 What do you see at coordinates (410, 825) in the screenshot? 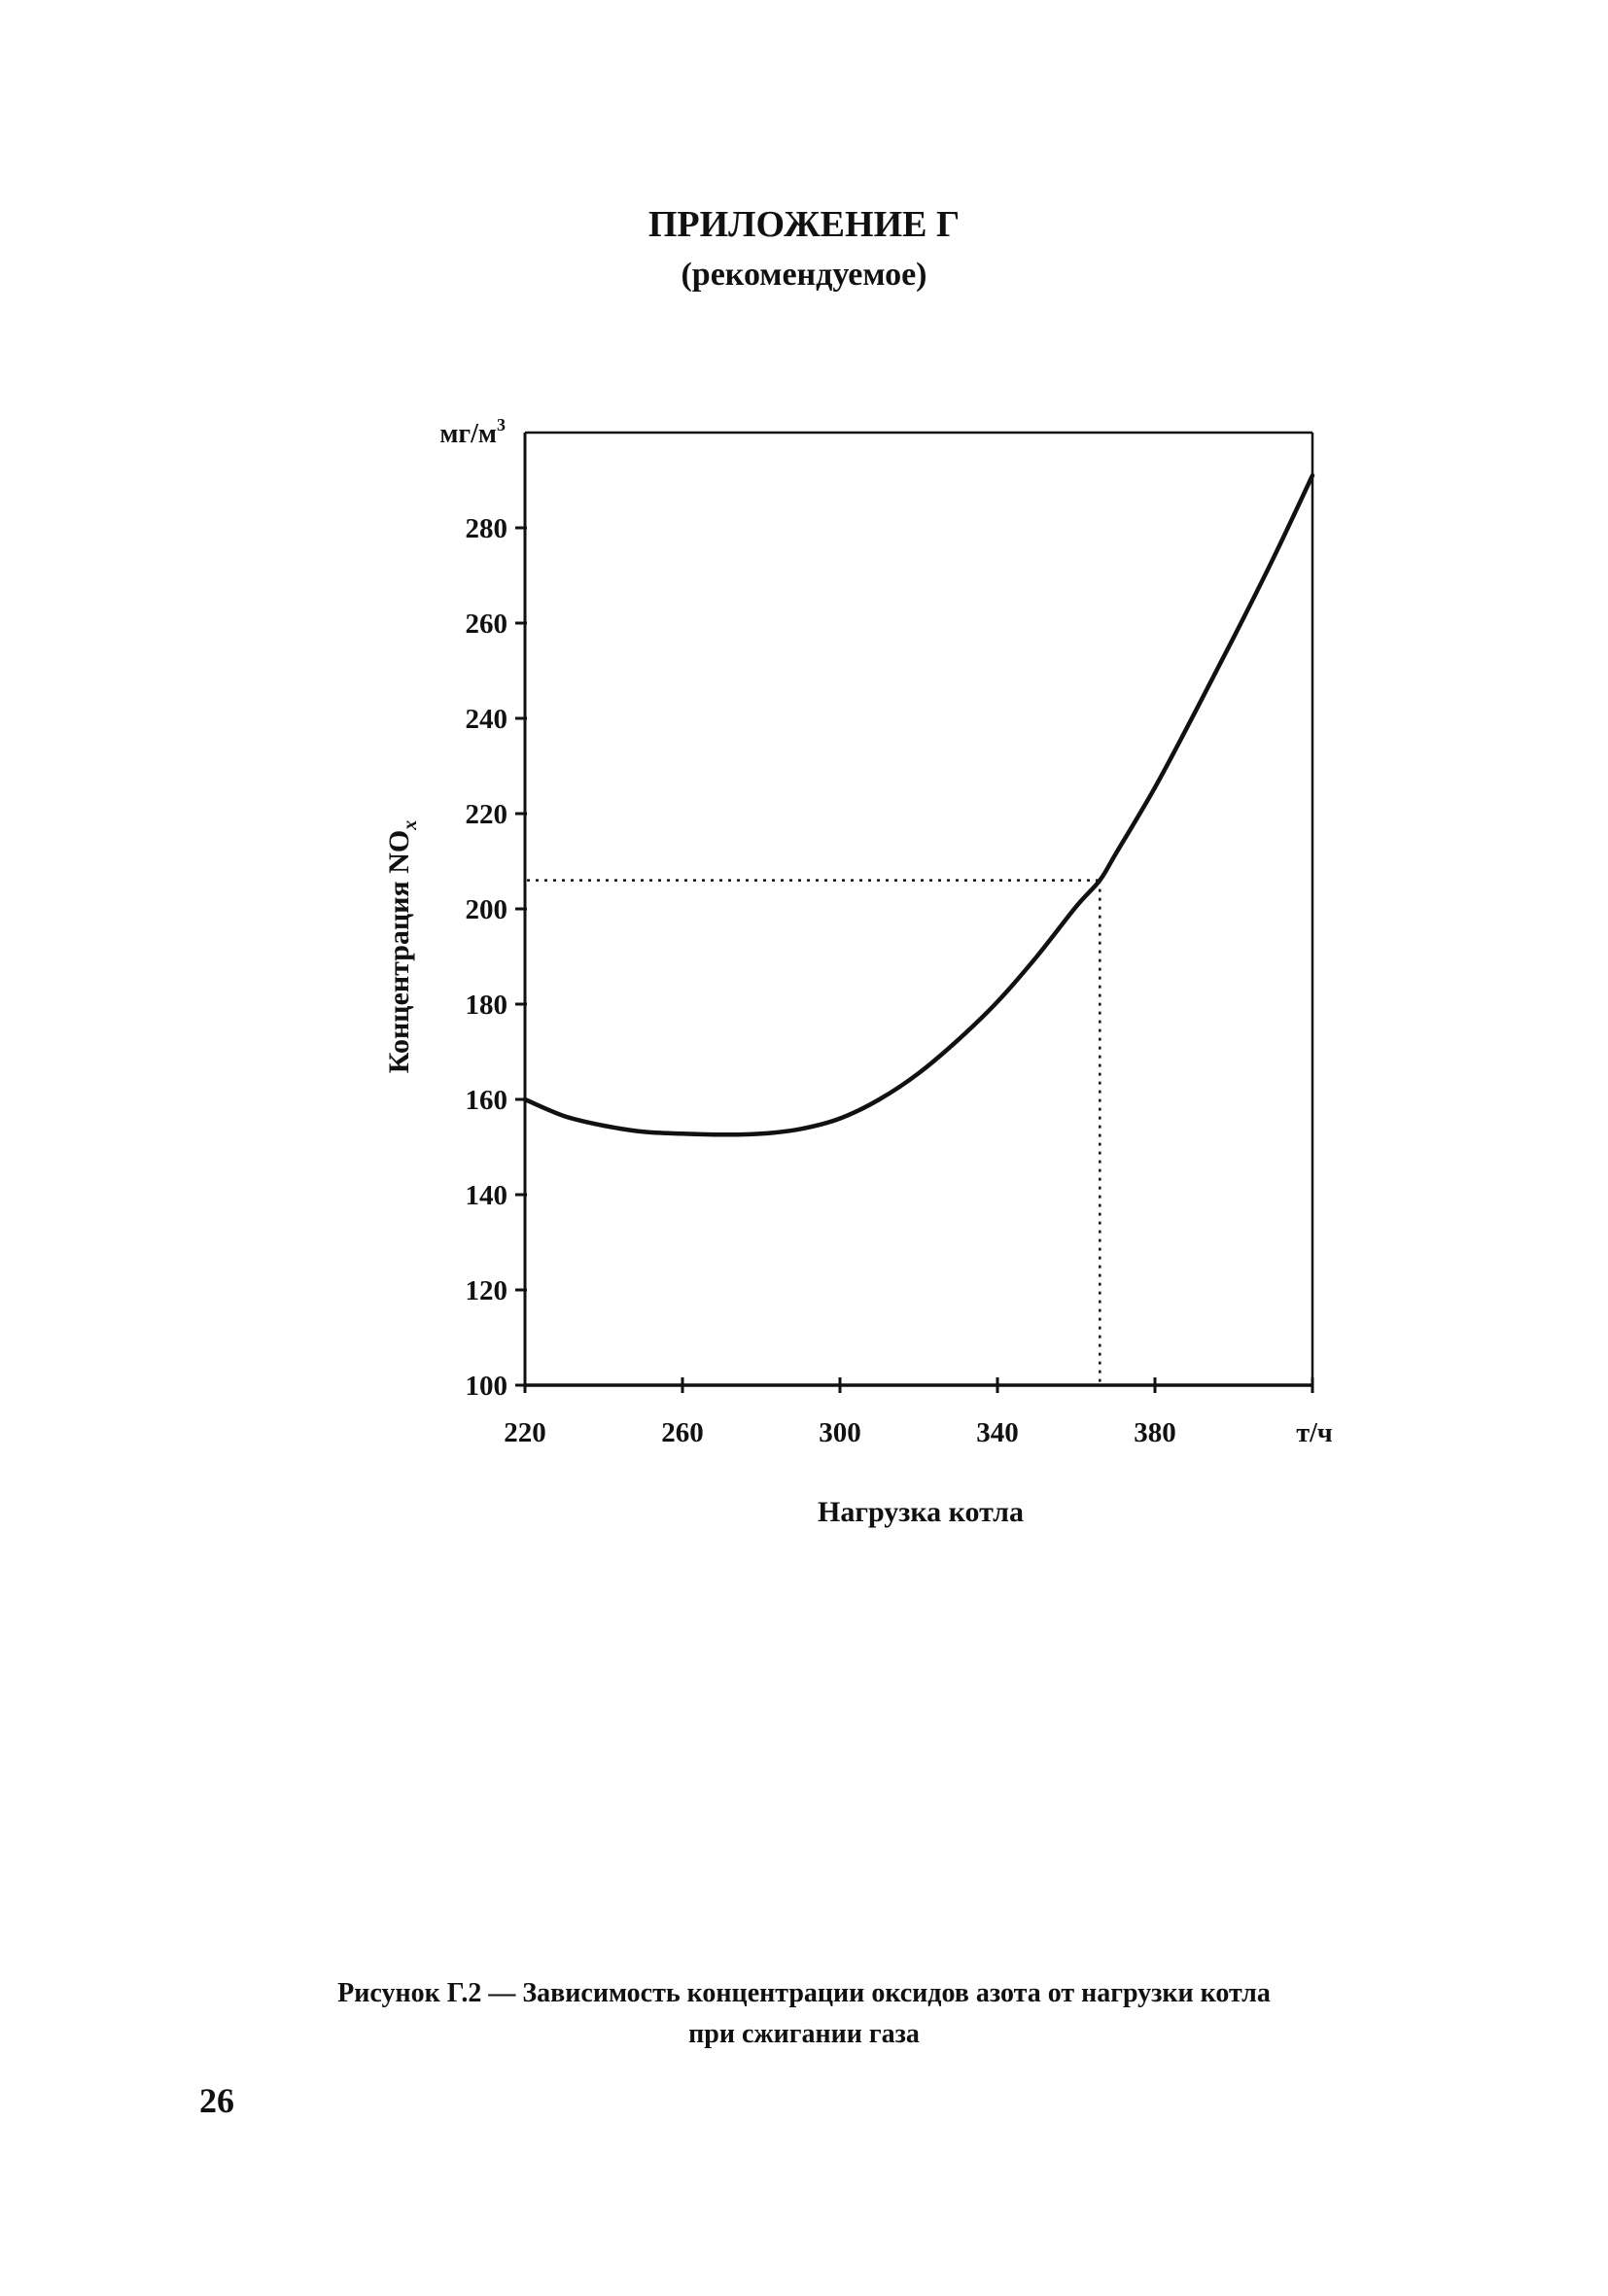
I see `y-axis-title-subscript: x` at bounding box center [410, 825].